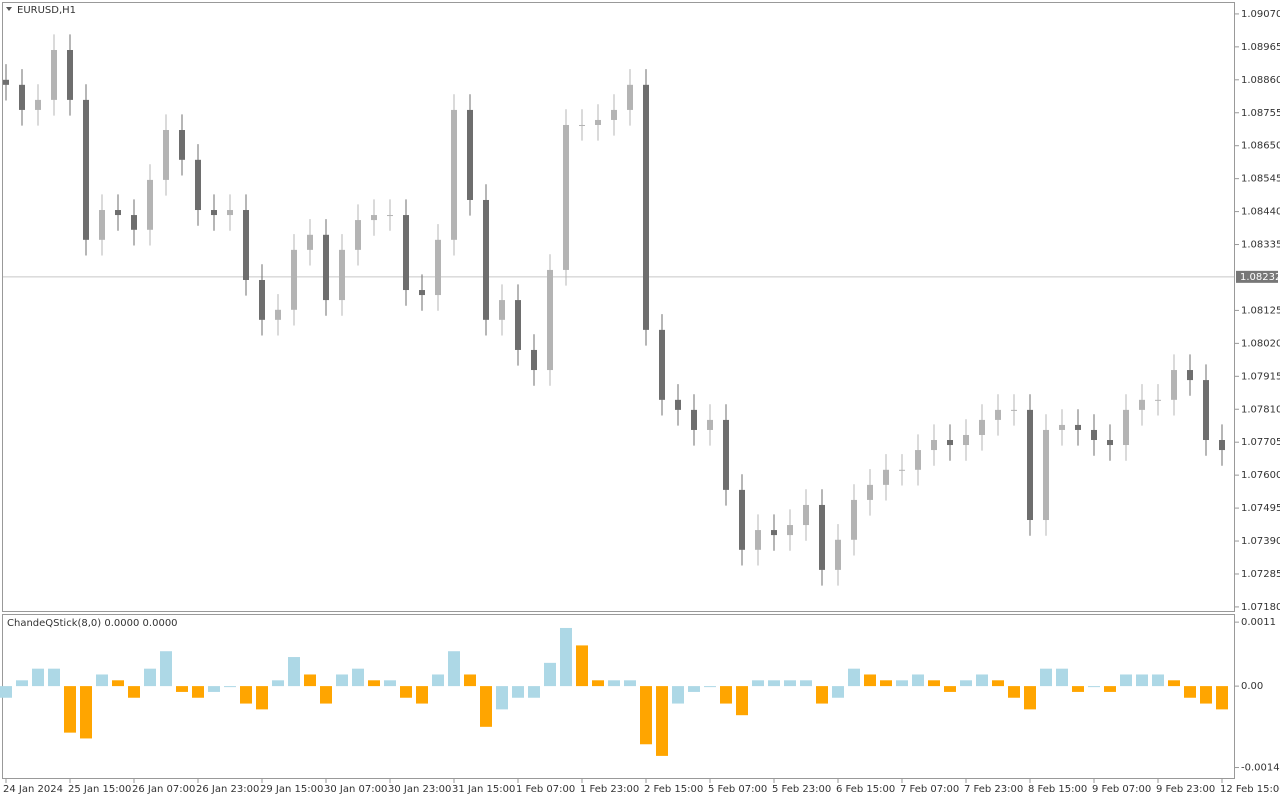 The height and width of the screenshot is (800, 1280). I want to click on y-tick-label: 1.07600, so click(1260, 475).